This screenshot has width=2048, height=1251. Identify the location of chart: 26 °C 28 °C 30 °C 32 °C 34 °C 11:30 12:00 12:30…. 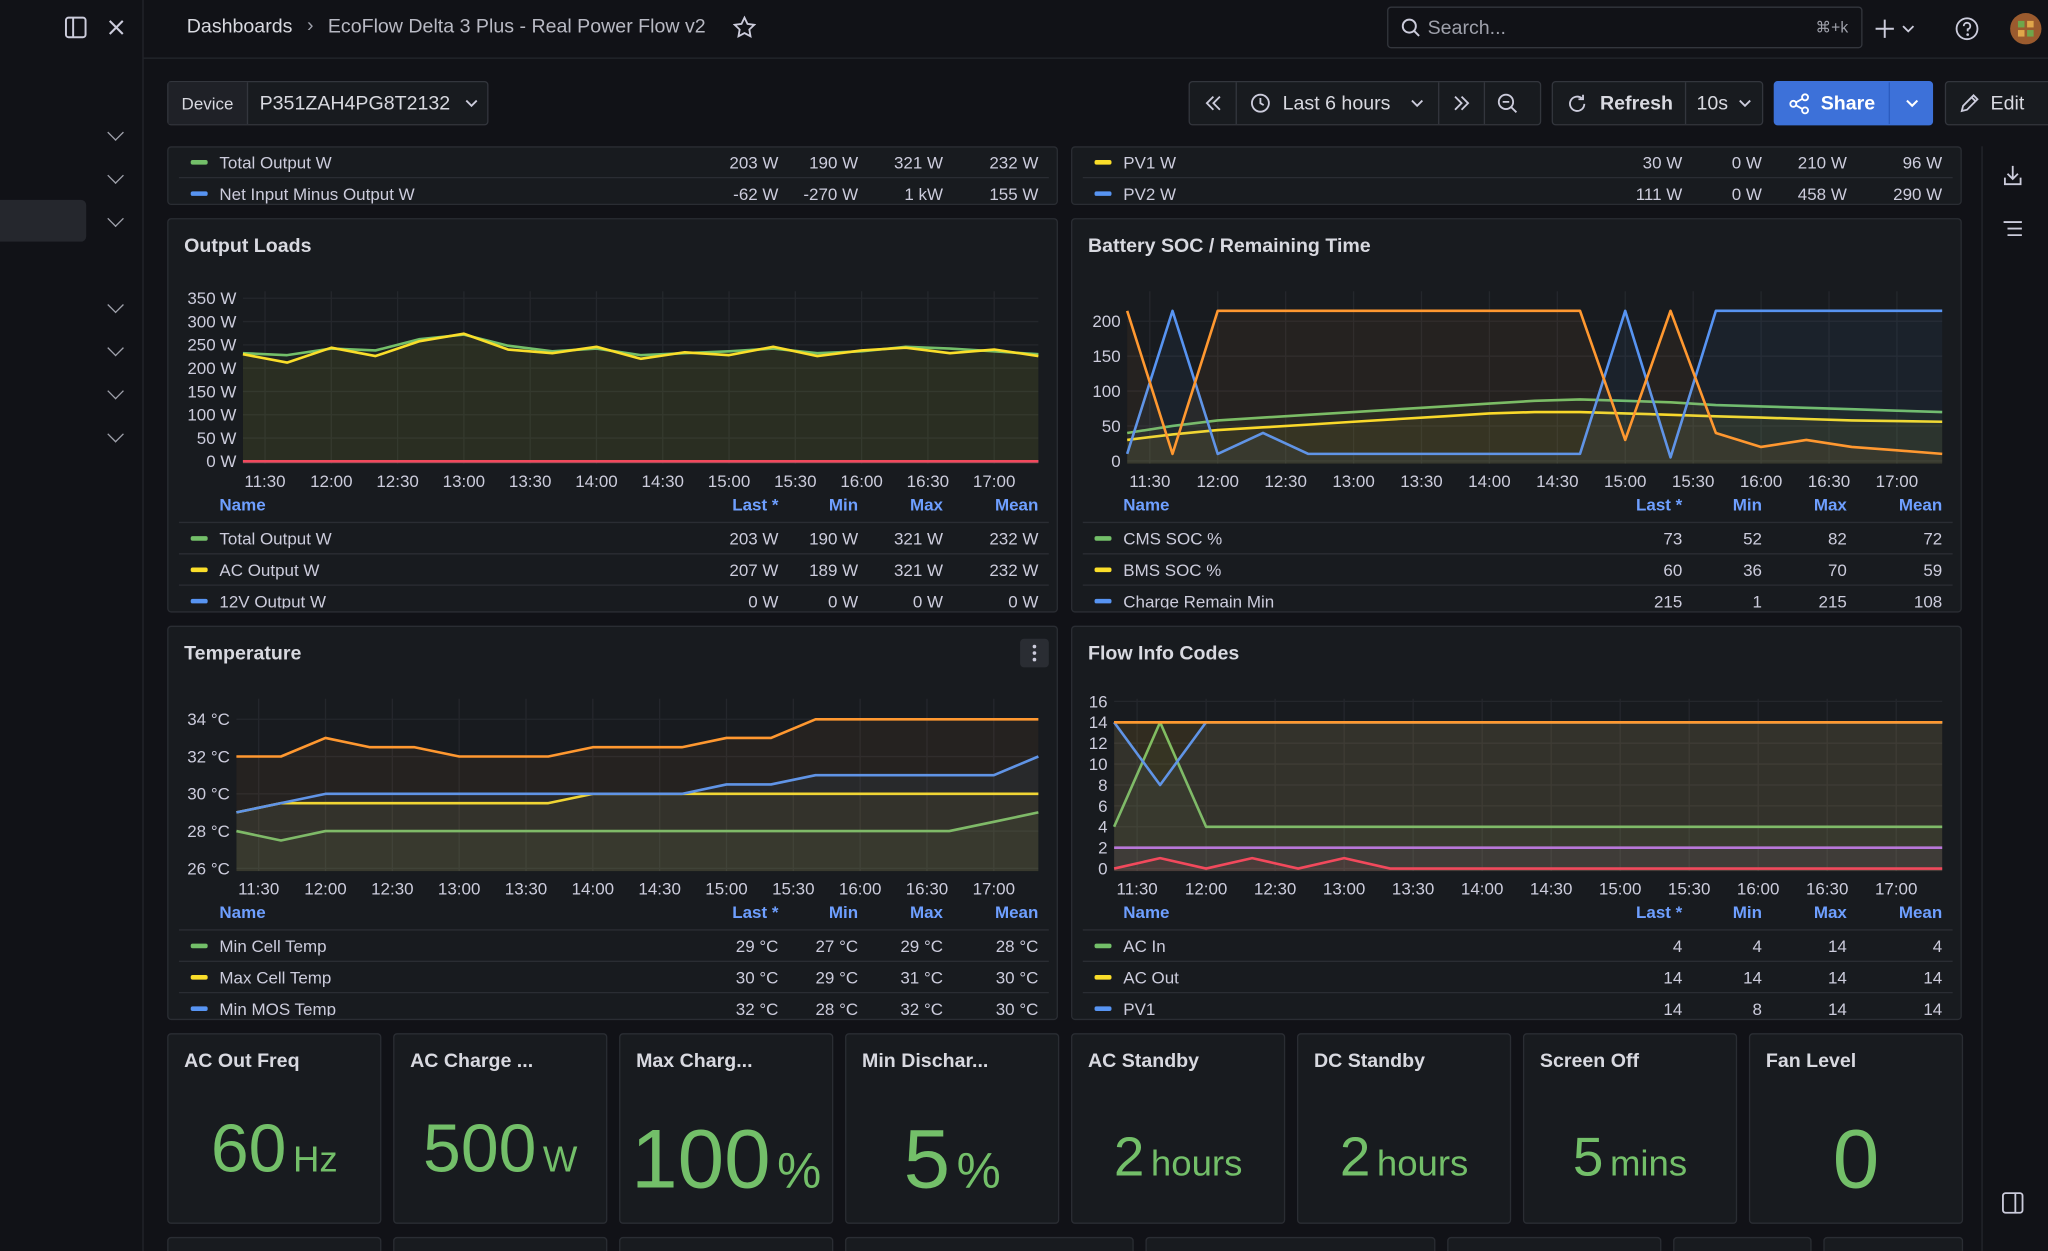
(613, 857).